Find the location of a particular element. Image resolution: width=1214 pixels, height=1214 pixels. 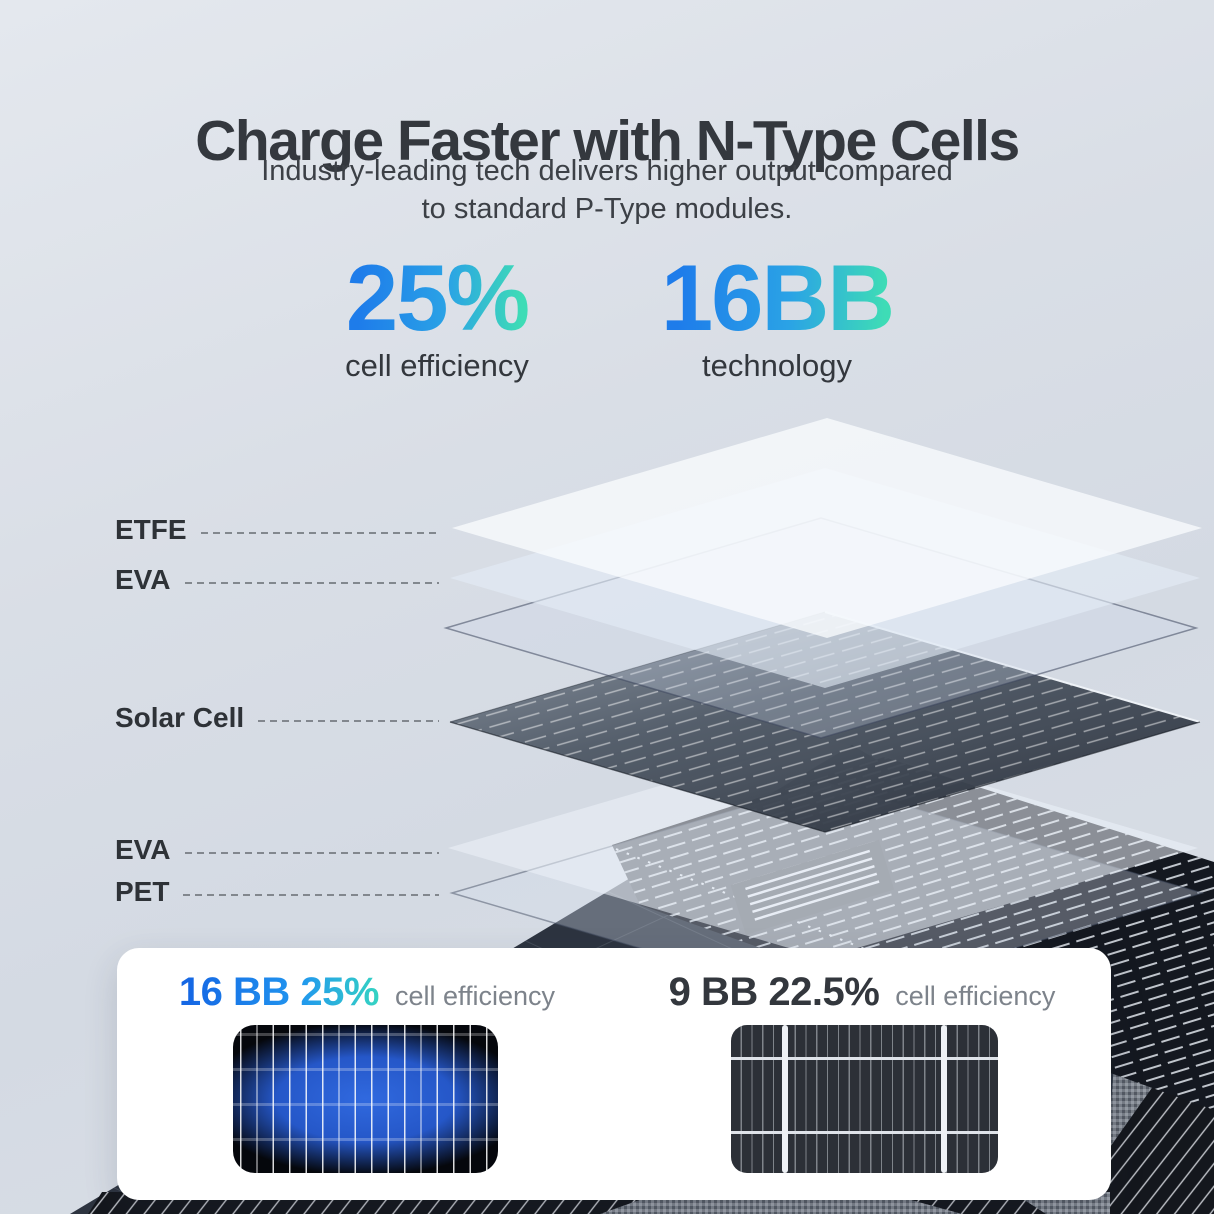

layer-name: ETFE is located at coordinates (151, 529).